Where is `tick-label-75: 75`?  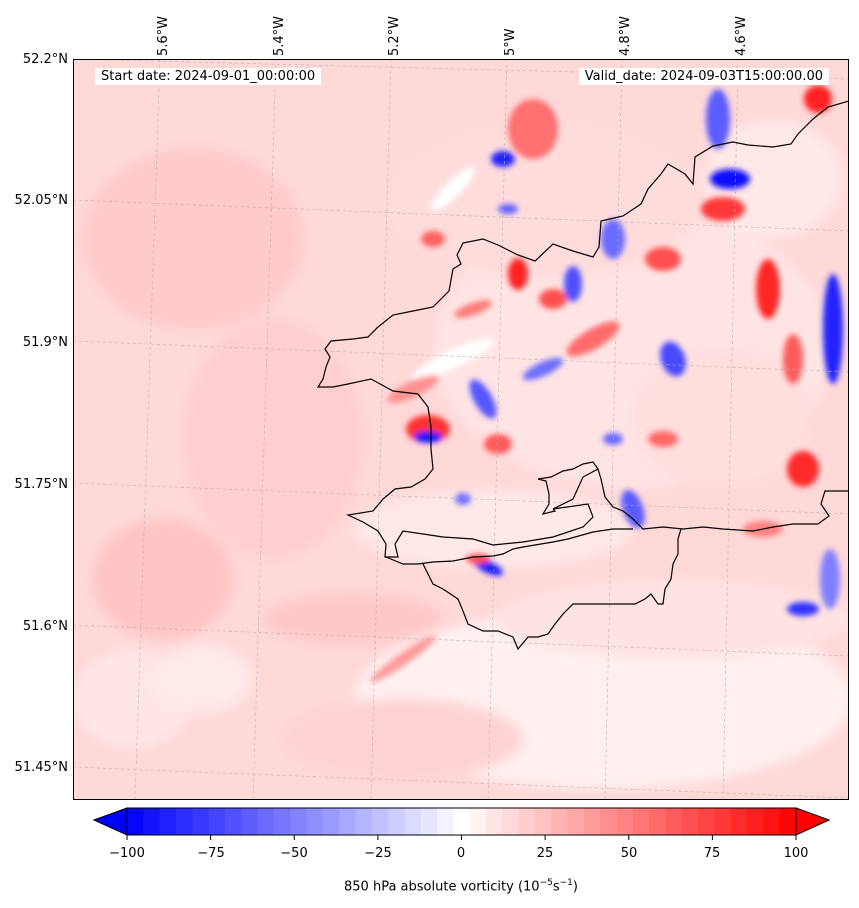
tick-label-75: 75 is located at coordinates (712, 853).